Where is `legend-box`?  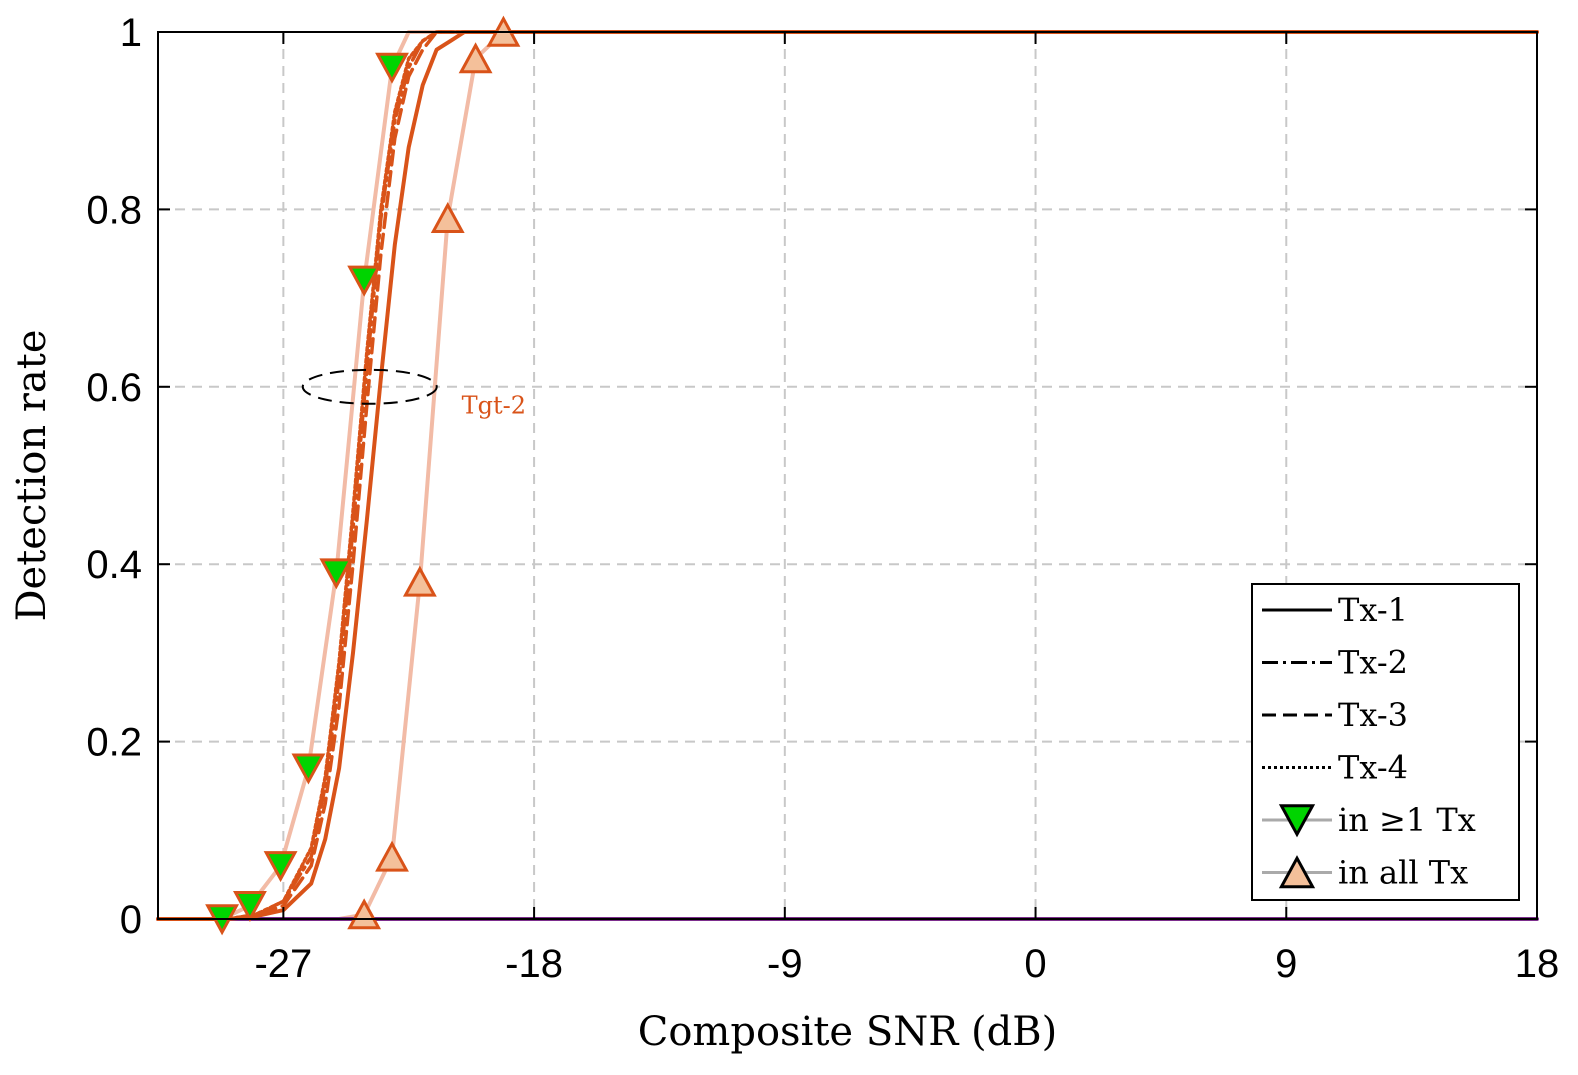 legend-box is located at coordinates (1385, 742).